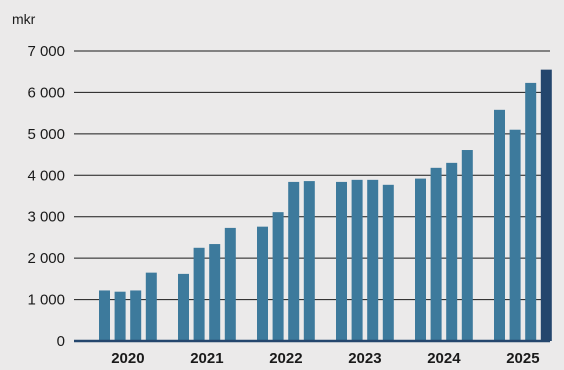 The image size is (564, 370). I want to click on y-tick-label: 7 000, so click(46, 51).